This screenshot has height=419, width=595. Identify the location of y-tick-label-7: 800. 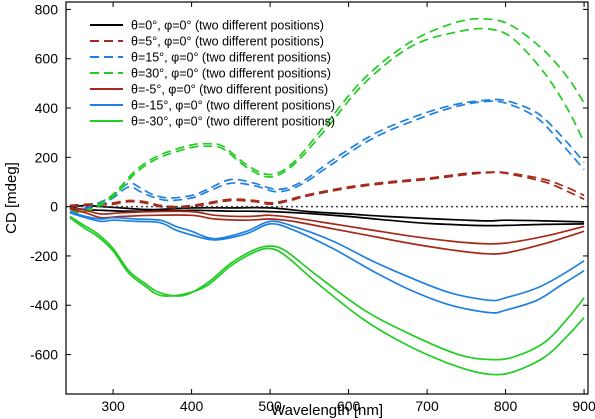
(47, 9).